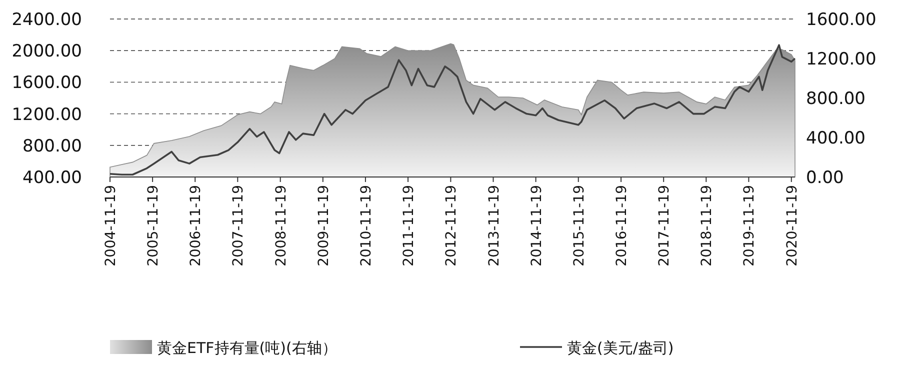  I want to click on x-tick-label: 2008-11-19, so click(281, 225).